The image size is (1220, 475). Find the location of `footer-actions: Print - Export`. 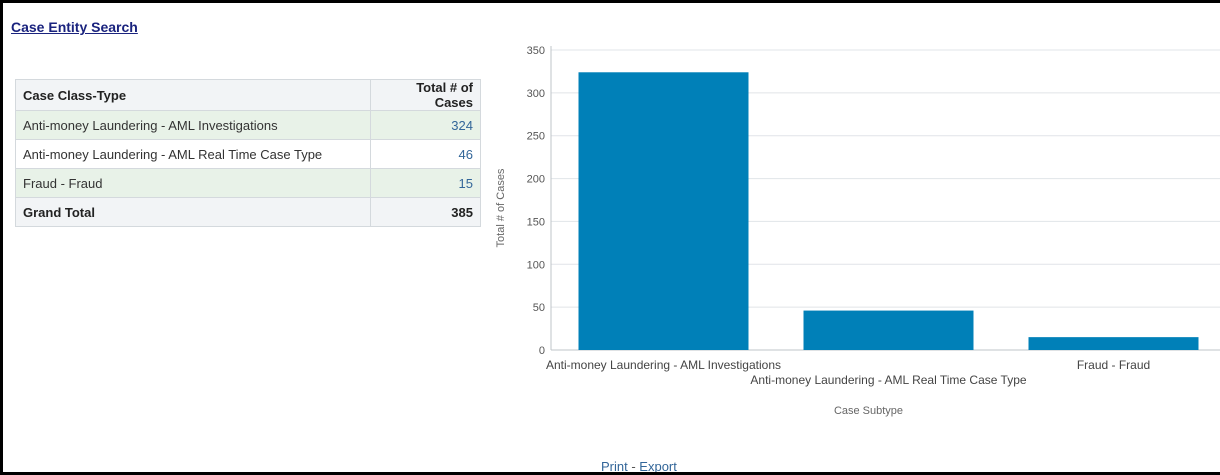

footer-actions: Print - Export is located at coordinates (639, 466).